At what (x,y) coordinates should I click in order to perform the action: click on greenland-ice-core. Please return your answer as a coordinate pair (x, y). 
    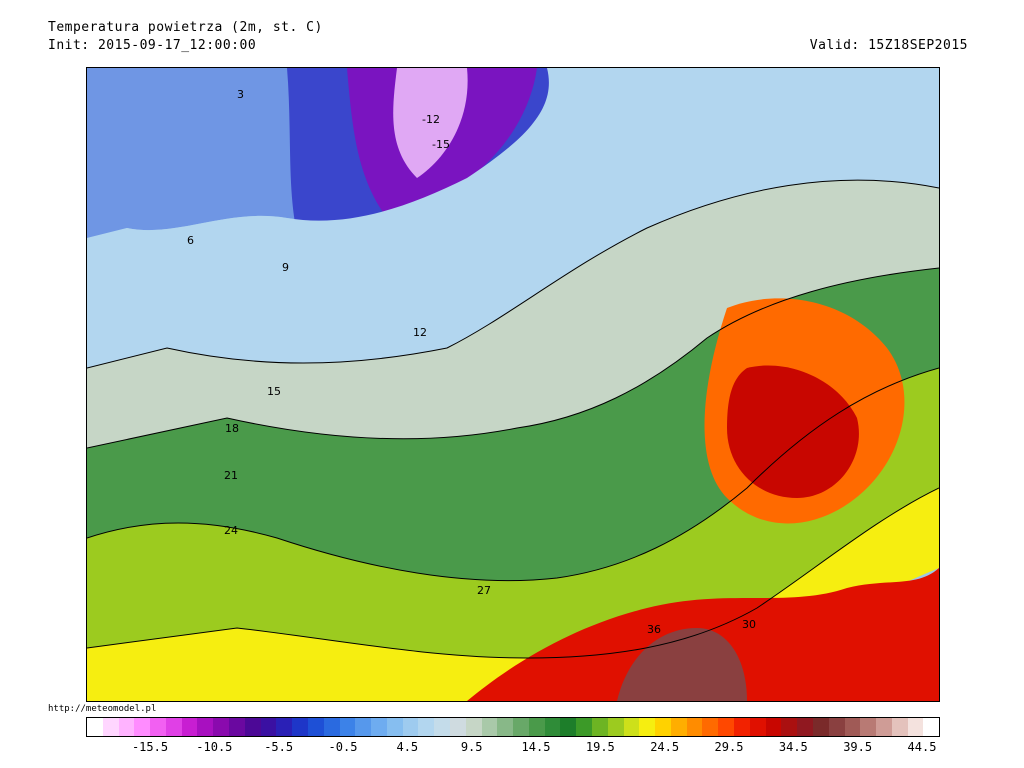
    Looking at the image, I should click on (430, 123).